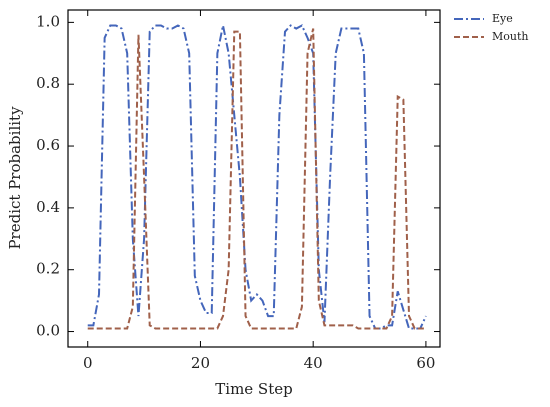  I want to click on y-axis-label: Predict Probability, so click(15, 178).